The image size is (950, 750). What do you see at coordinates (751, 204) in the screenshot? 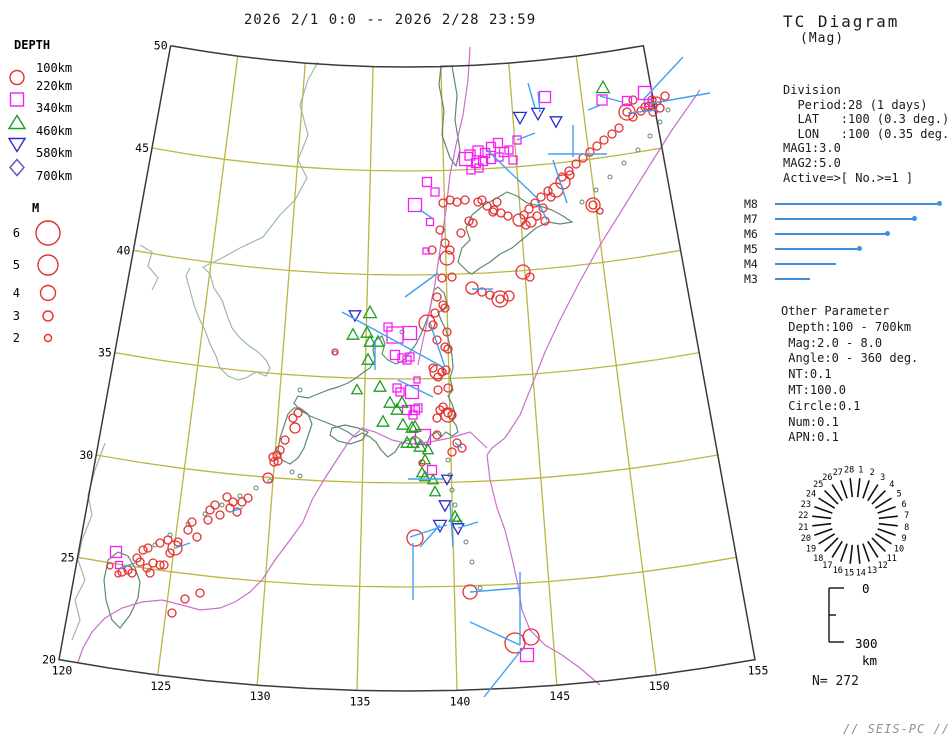
I see `mag-arrow-label: M8` at bounding box center [751, 204].